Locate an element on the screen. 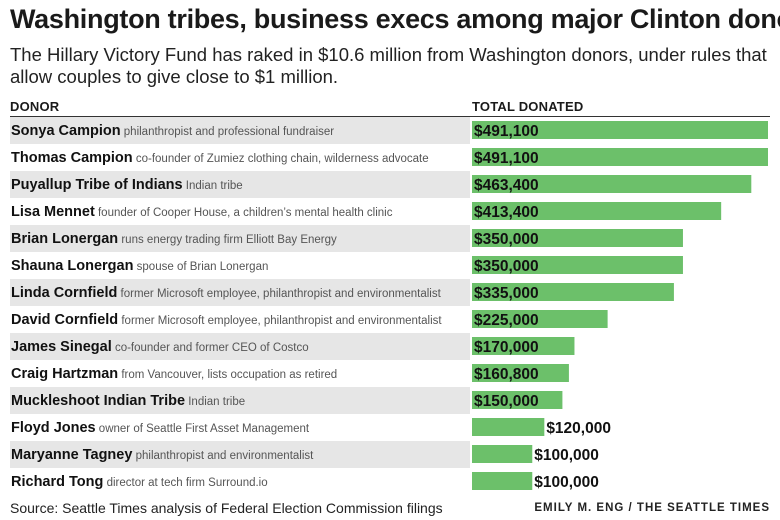 The width and height of the screenshot is (780, 520). donor-name: Linda Cornfield is located at coordinates (64, 293).